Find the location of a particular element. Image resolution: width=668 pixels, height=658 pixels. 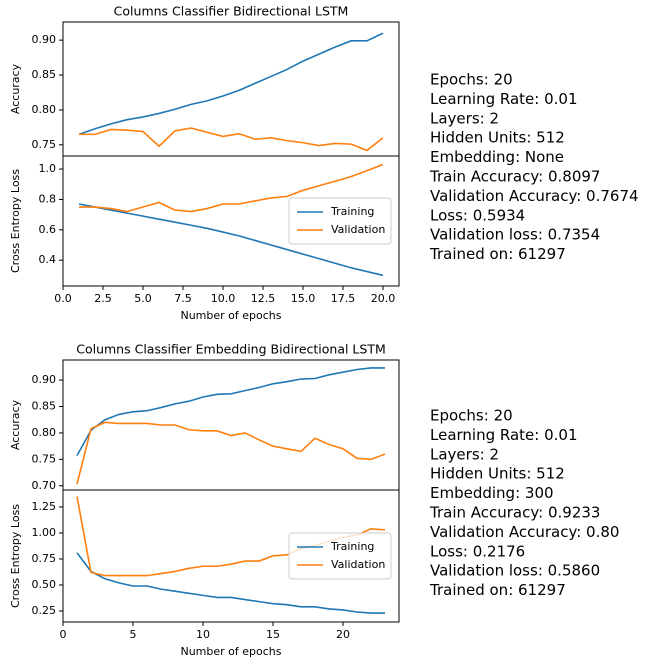

info-line: Validation loss: 0.7354 is located at coordinates (515, 235).